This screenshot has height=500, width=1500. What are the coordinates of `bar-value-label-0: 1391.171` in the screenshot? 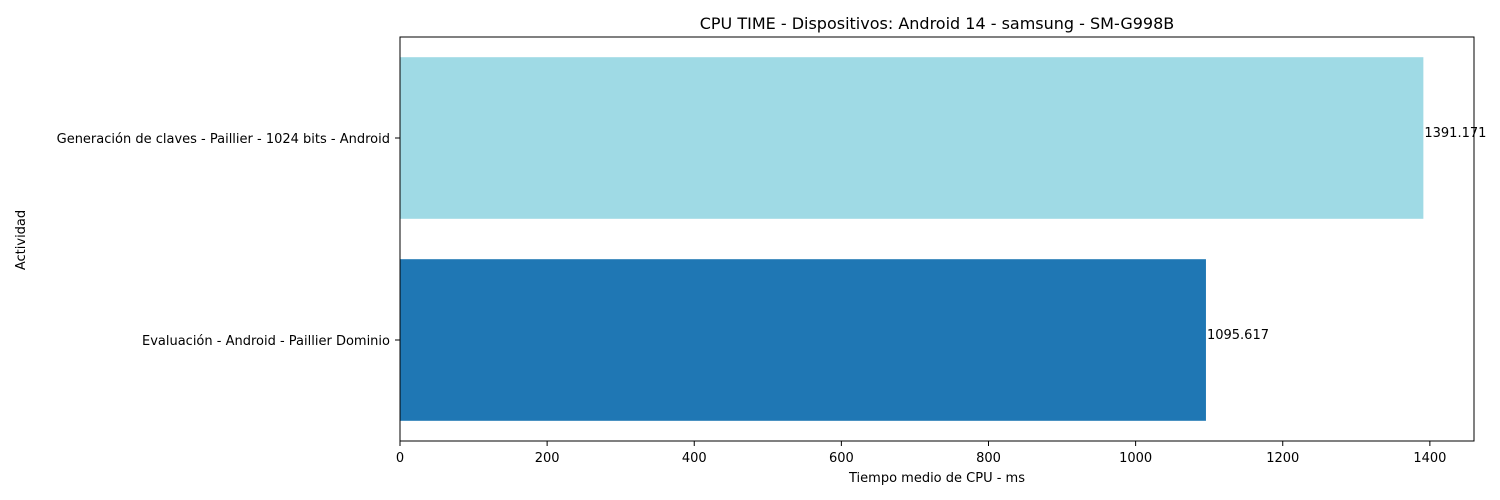 It's located at (1455, 133).